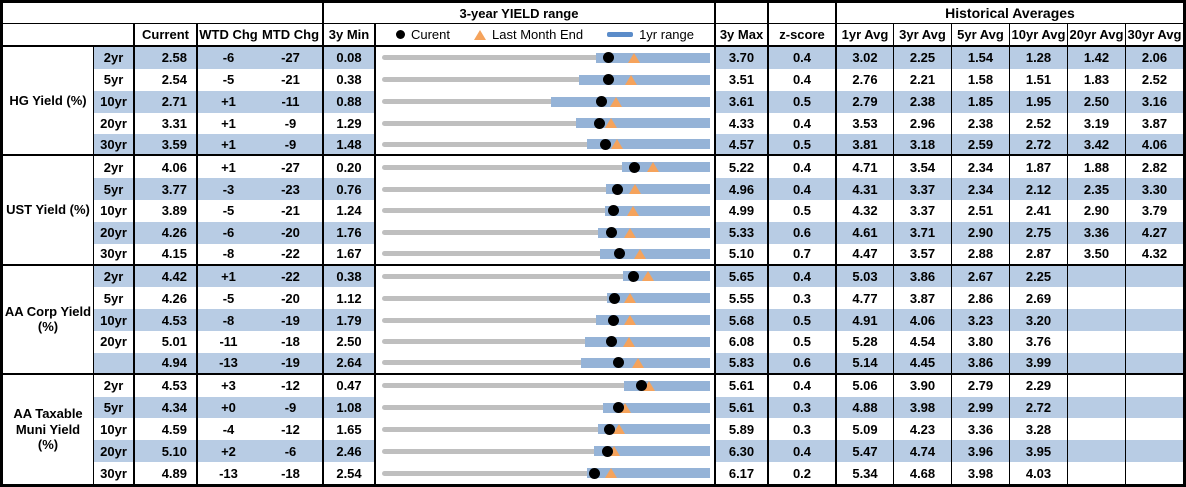 The height and width of the screenshot is (487, 1186). I want to click on header-spacer-labels, so click(68, 35).